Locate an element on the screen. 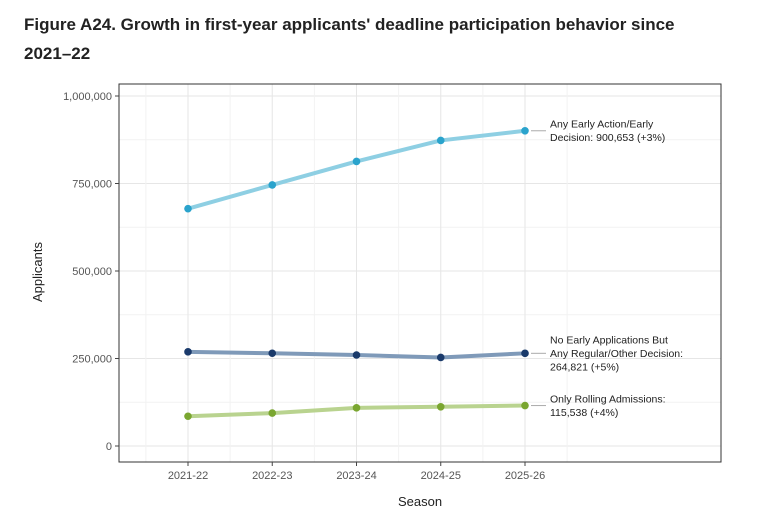 The width and height of the screenshot is (761, 520). y-tick-label: 1,000,000 is located at coordinates (87, 97).